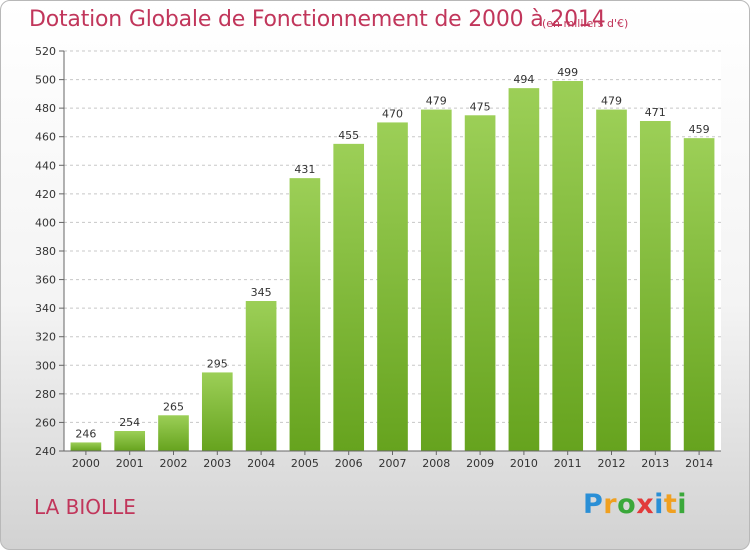  What do you see at coordinates (45, 80) in the screenshot?
I see `y-tick-label: 500` at bounding box center [45, 80].